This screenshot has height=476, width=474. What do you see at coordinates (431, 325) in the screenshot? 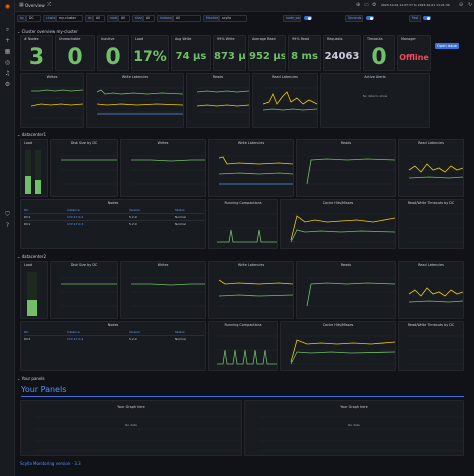
I see `panel-title: Read/Write Timeouts by DC` at bounding box center [431, 325].